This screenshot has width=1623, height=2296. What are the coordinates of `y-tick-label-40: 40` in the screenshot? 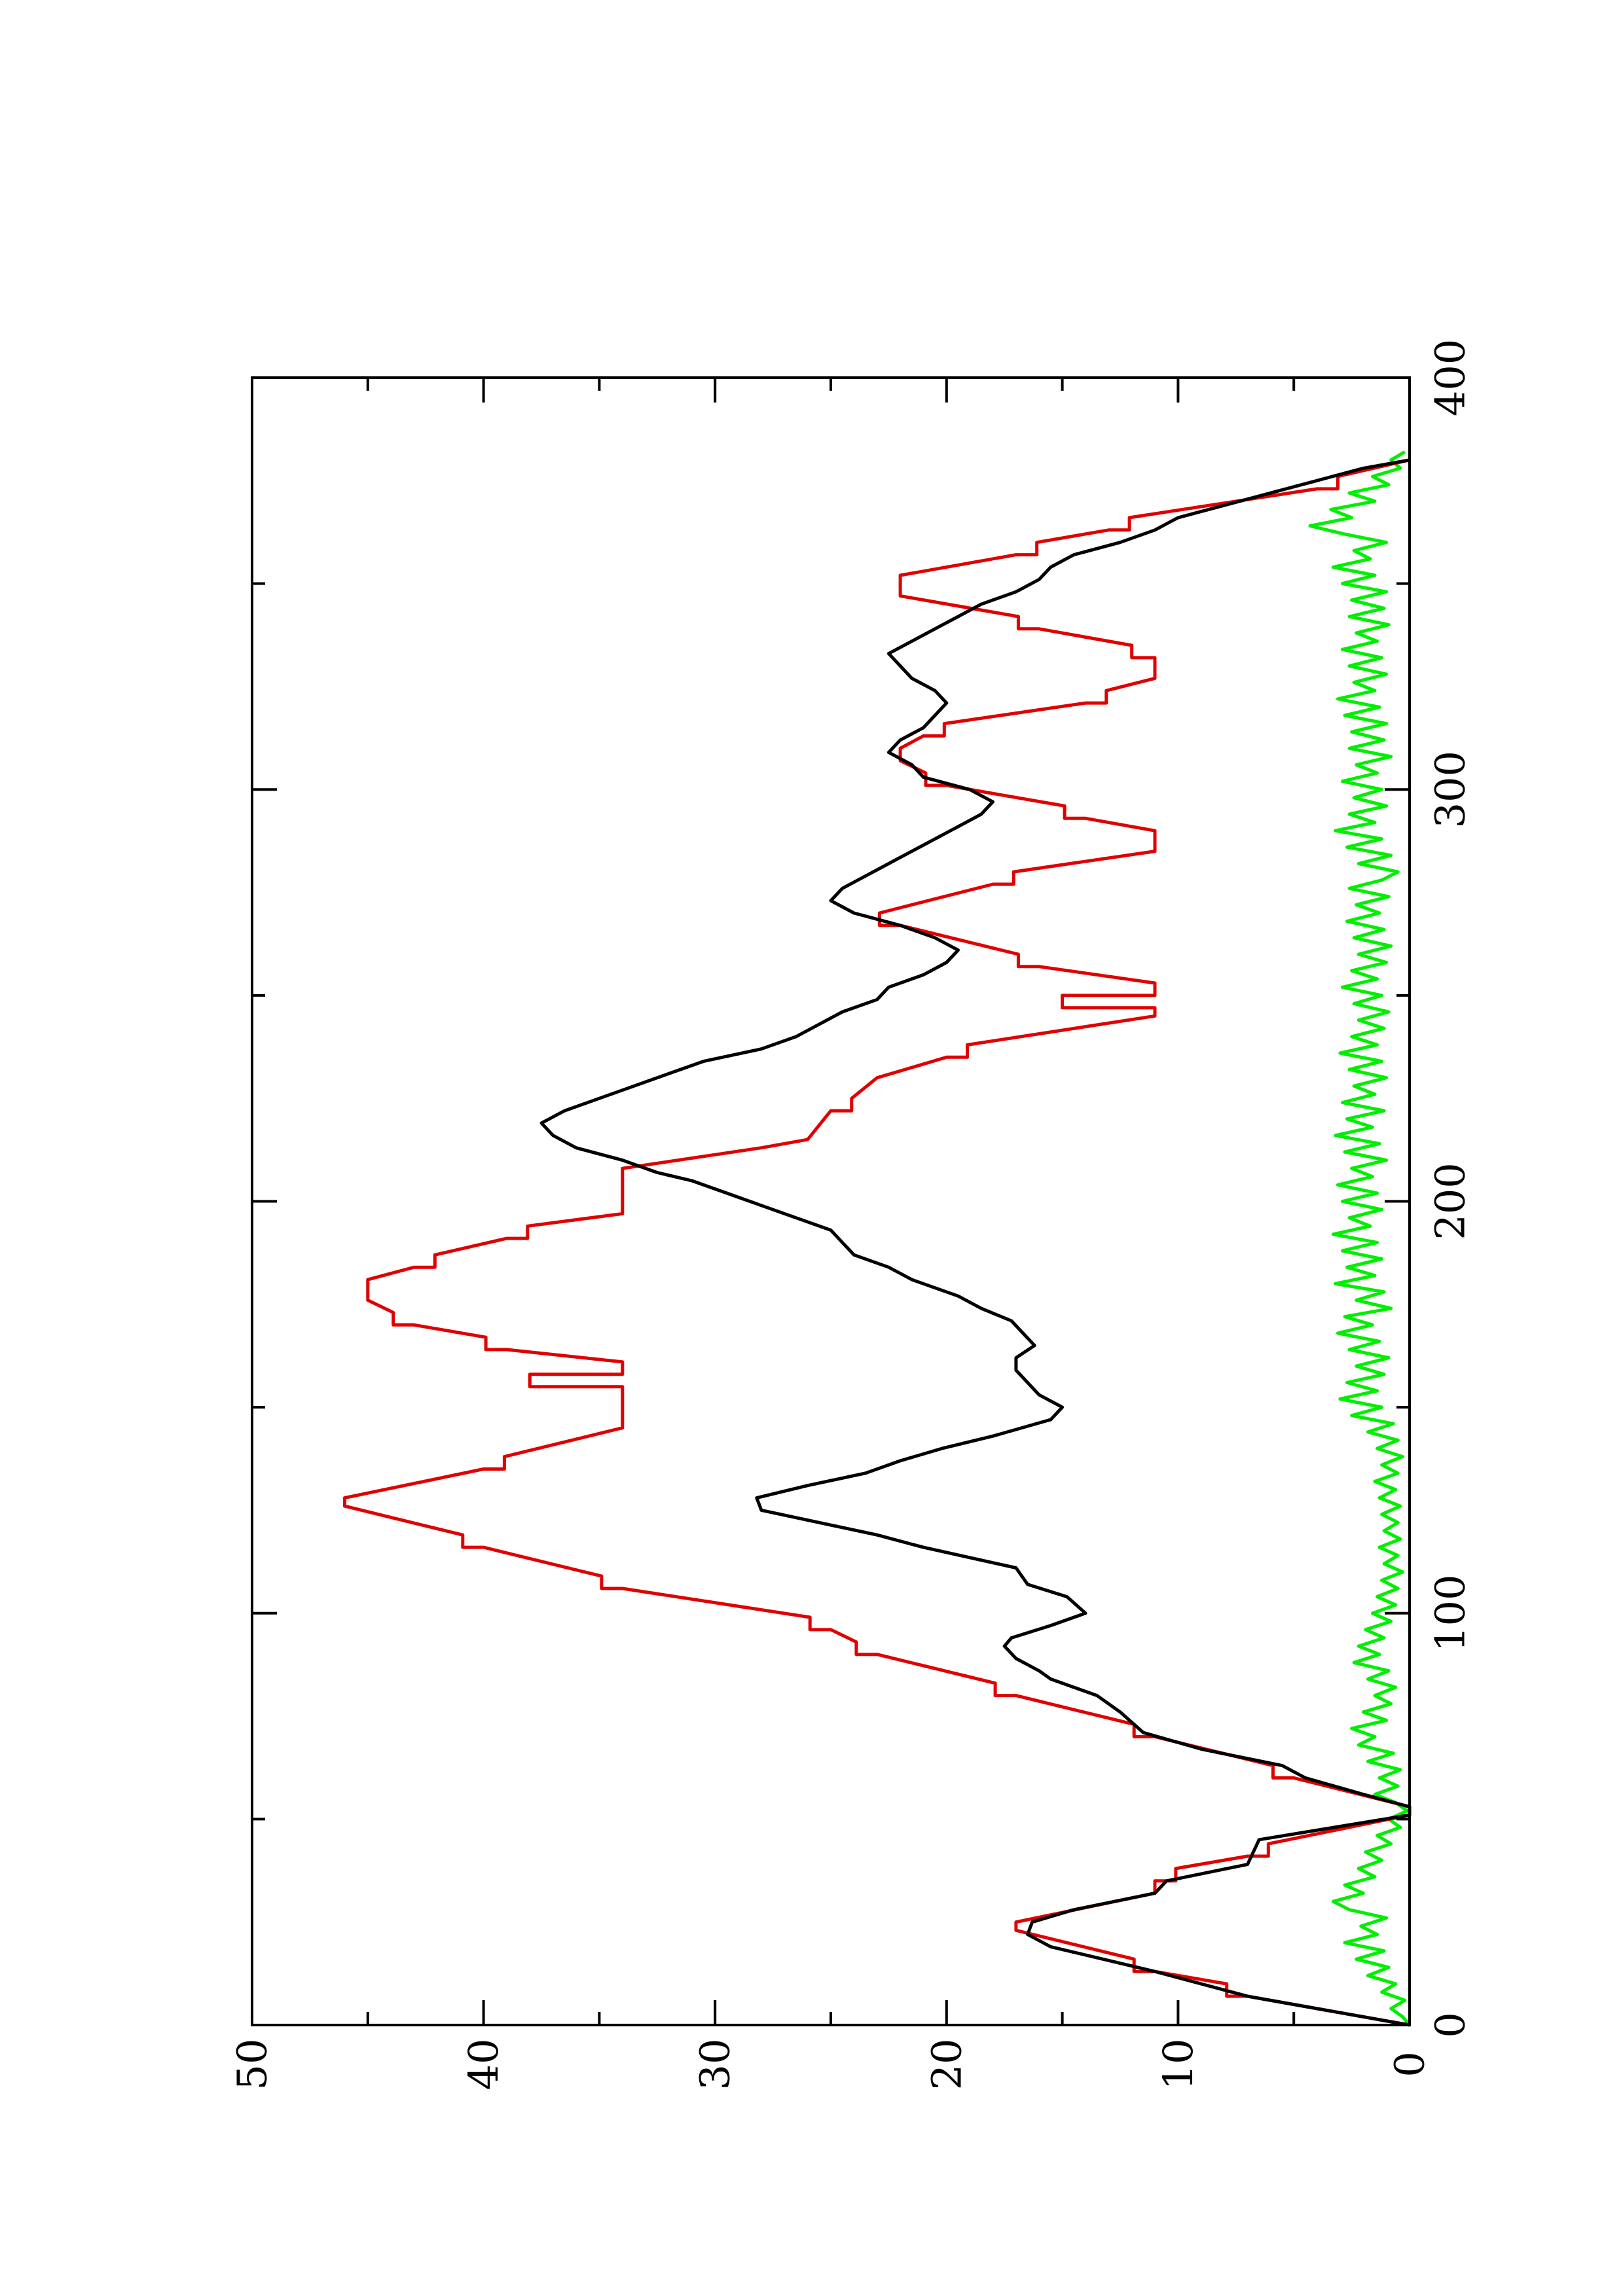 It's located at (483, 2064).